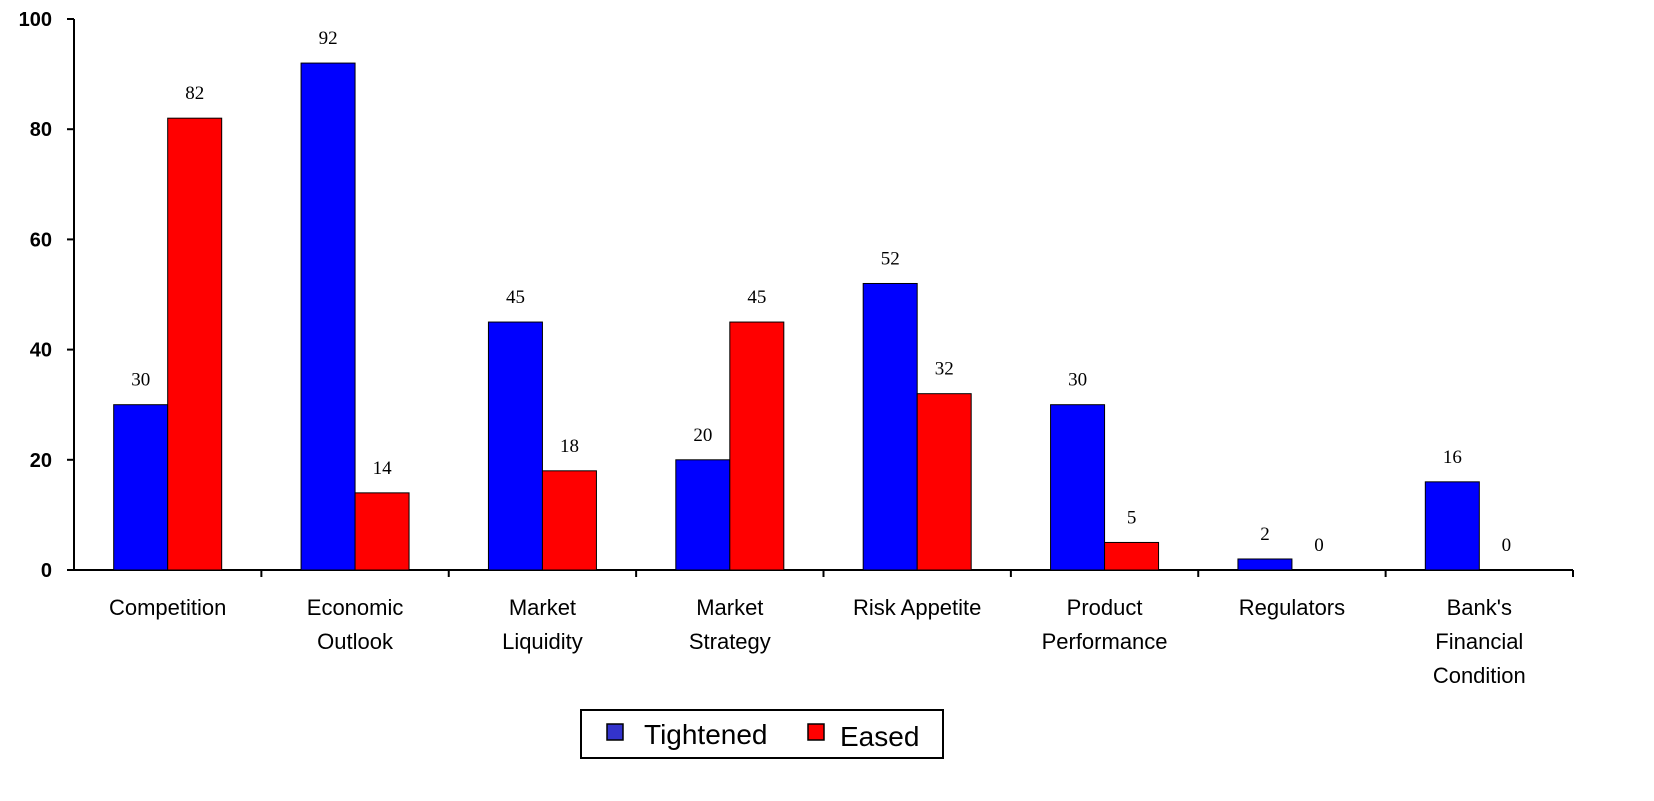 The image size is (1654, 801). Describe the element at coordinates (194, 93) in the screenshot. I see `data-label-eased-0: 82` at that location.